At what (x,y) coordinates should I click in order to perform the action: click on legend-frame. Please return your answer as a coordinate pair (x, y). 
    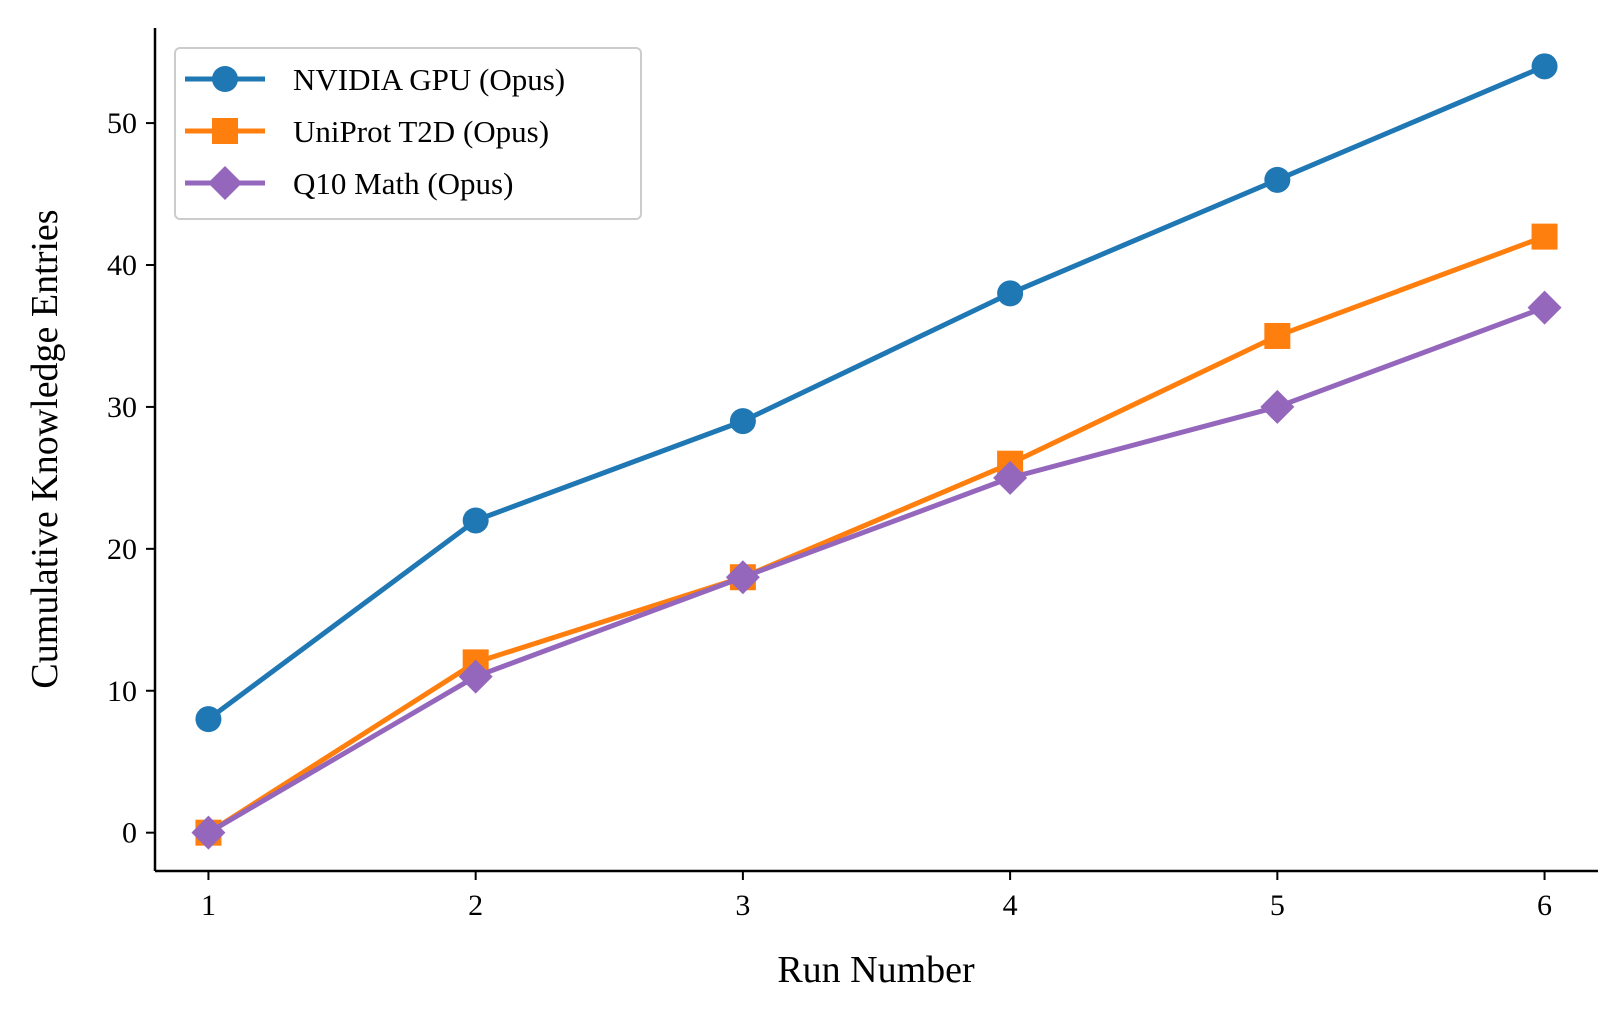
    Looking at the image, I should click on (408, 133).